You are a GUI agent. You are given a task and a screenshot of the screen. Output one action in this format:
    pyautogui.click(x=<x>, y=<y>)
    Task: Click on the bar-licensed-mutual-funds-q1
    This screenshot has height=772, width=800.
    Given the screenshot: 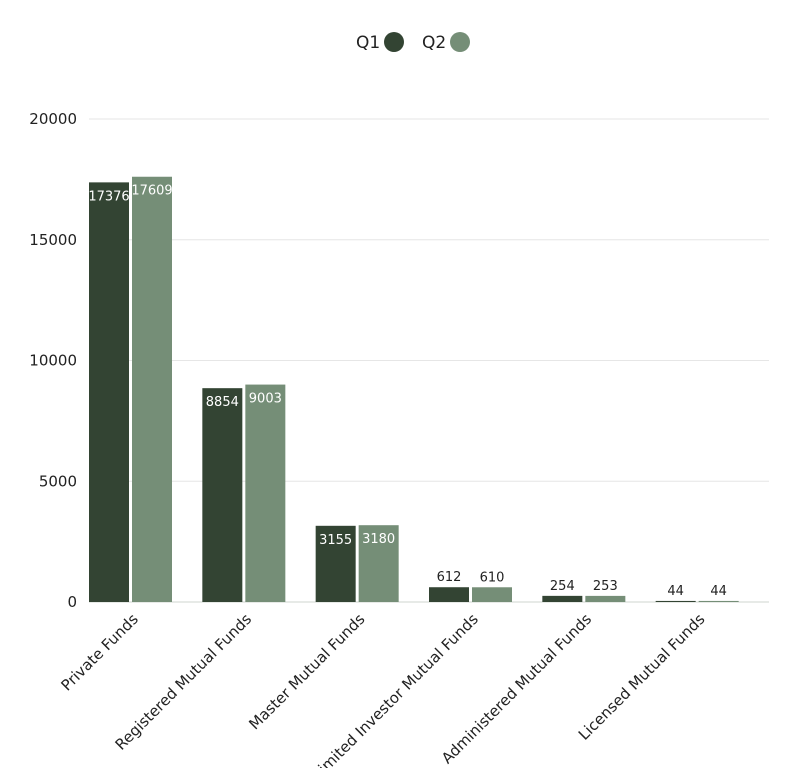 What is the action you would take?
    pyautogui.click(x=675, y=601)
    